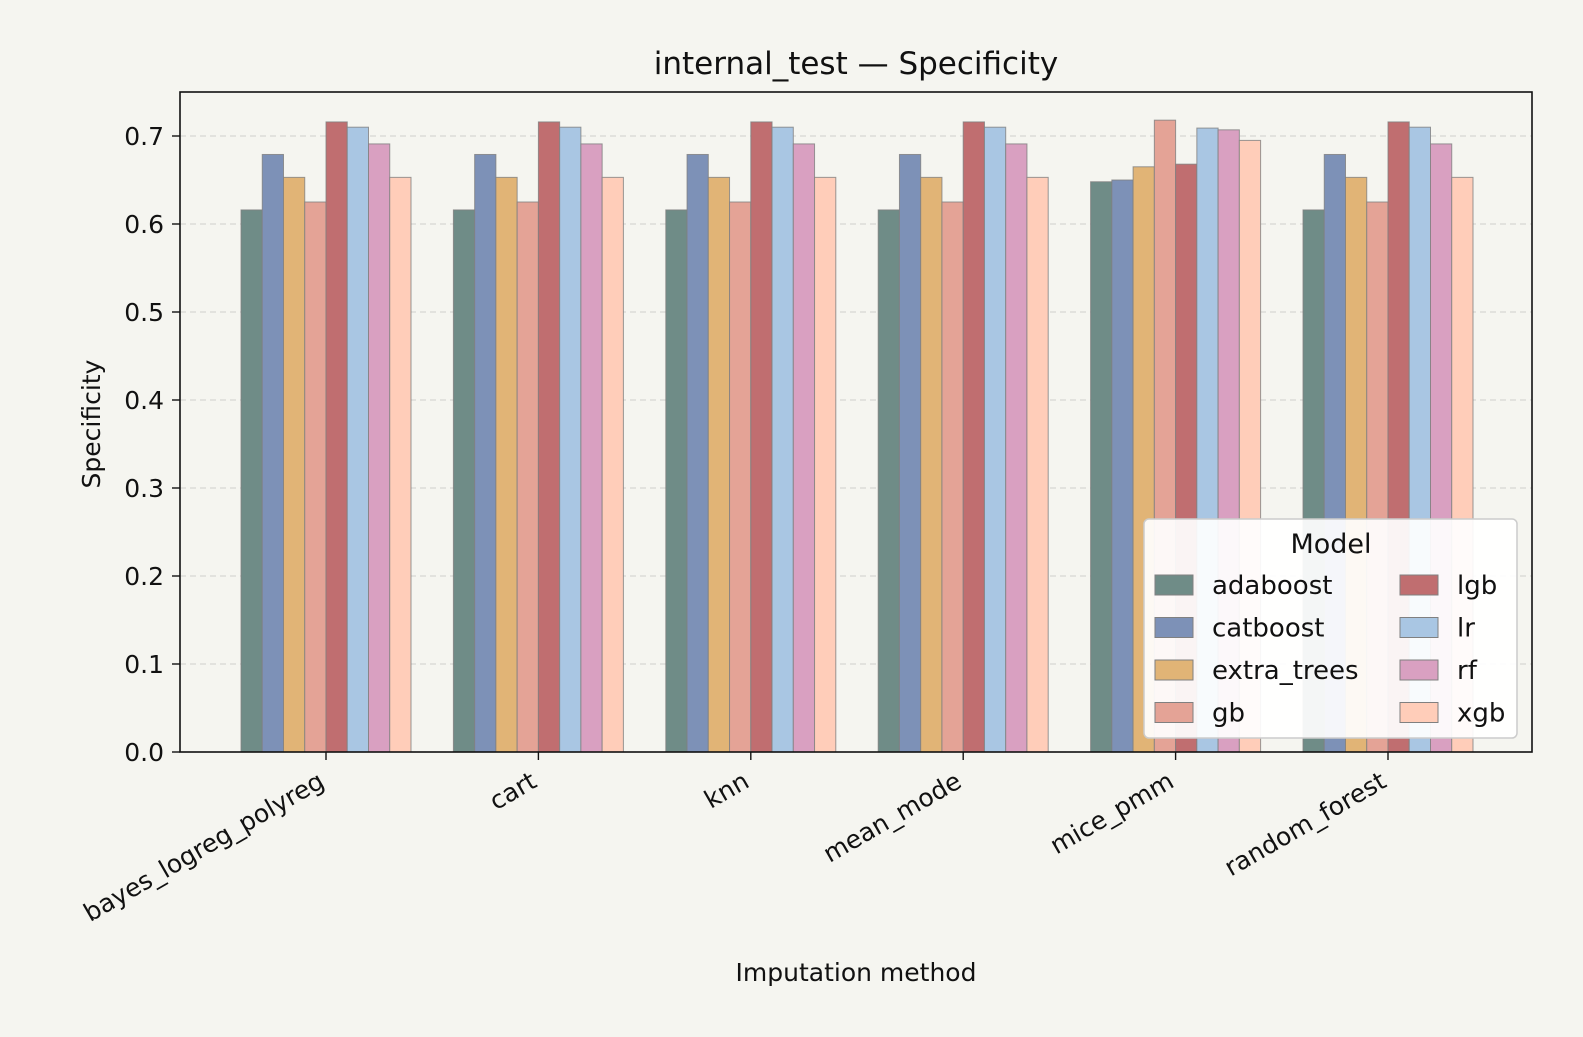  What do you see at coordinates (549, 437) in the screenshot?
I see `bar-lgb-cart` at bounding box center [549, 437].